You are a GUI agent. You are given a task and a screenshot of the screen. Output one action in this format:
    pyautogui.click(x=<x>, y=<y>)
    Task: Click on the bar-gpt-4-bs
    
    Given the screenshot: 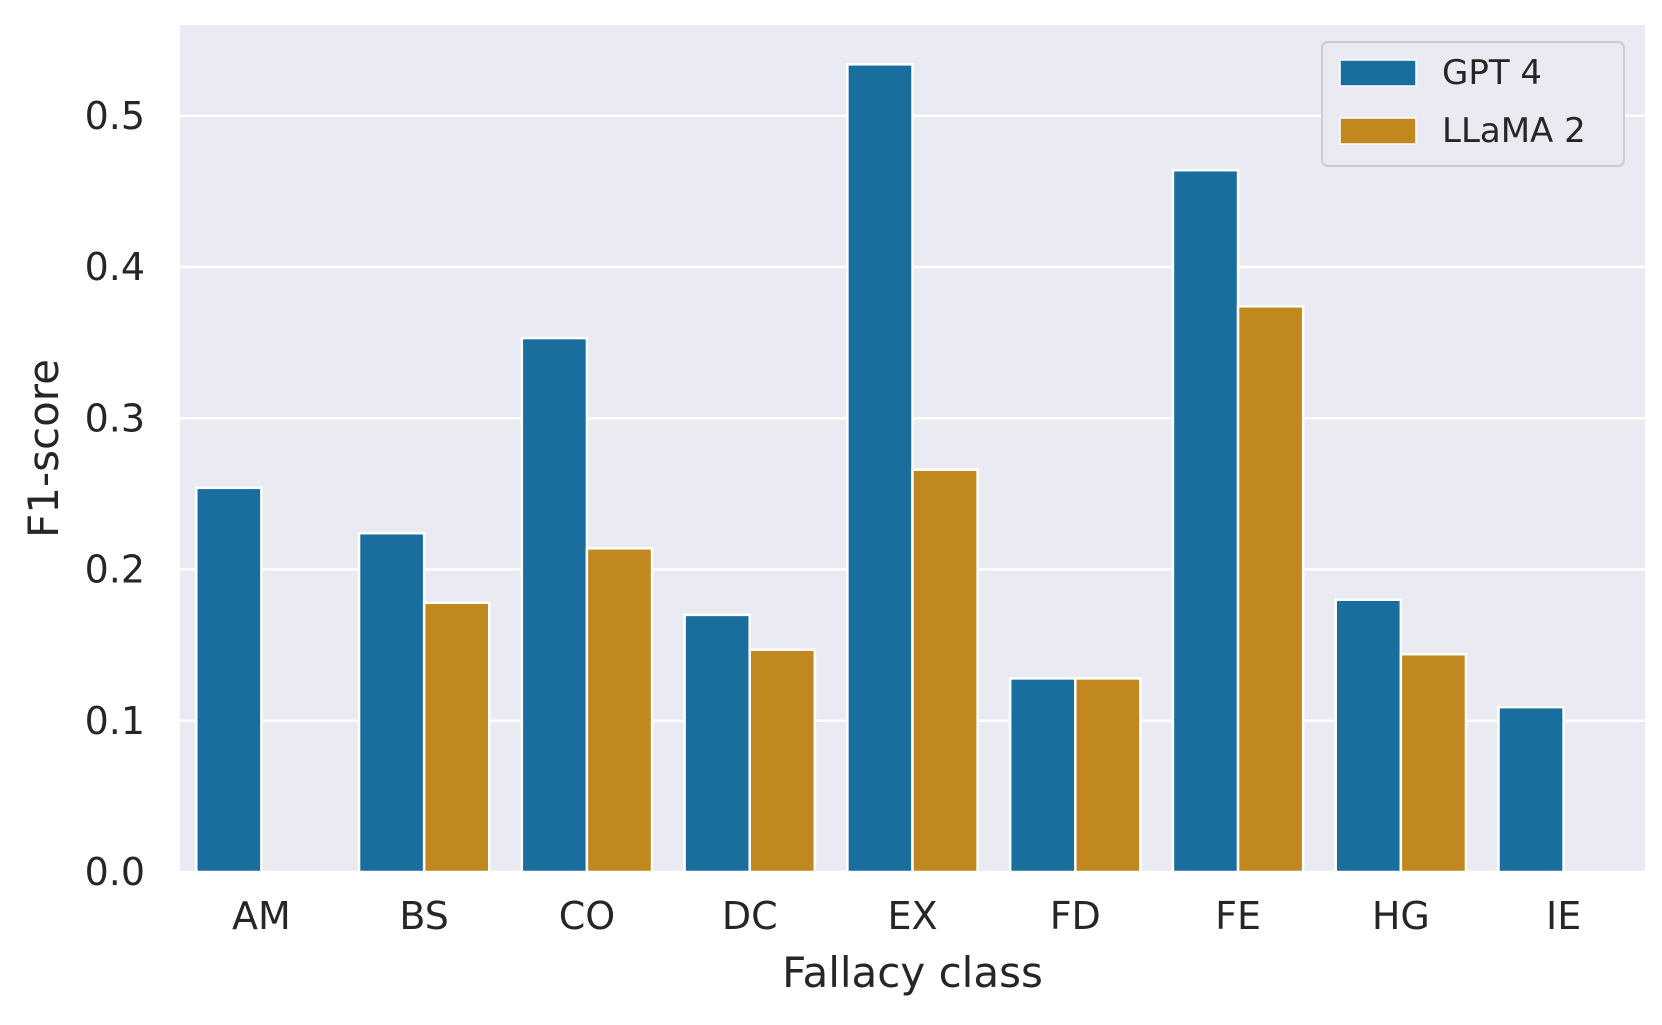 What is the action you would take?
    pyautogui.click(x=391, y=702)
    